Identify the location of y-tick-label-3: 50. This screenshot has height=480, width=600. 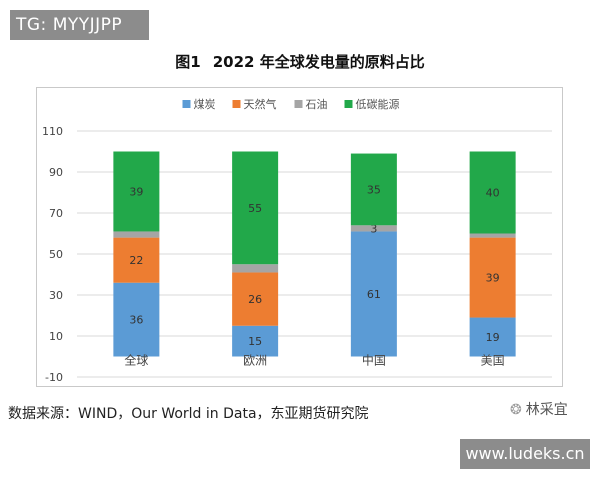
(56, 254).